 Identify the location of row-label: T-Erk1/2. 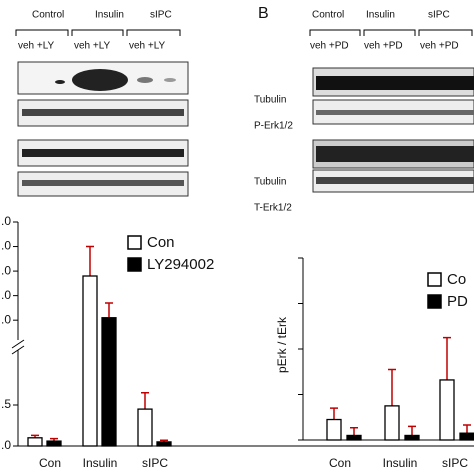
(273, 208).